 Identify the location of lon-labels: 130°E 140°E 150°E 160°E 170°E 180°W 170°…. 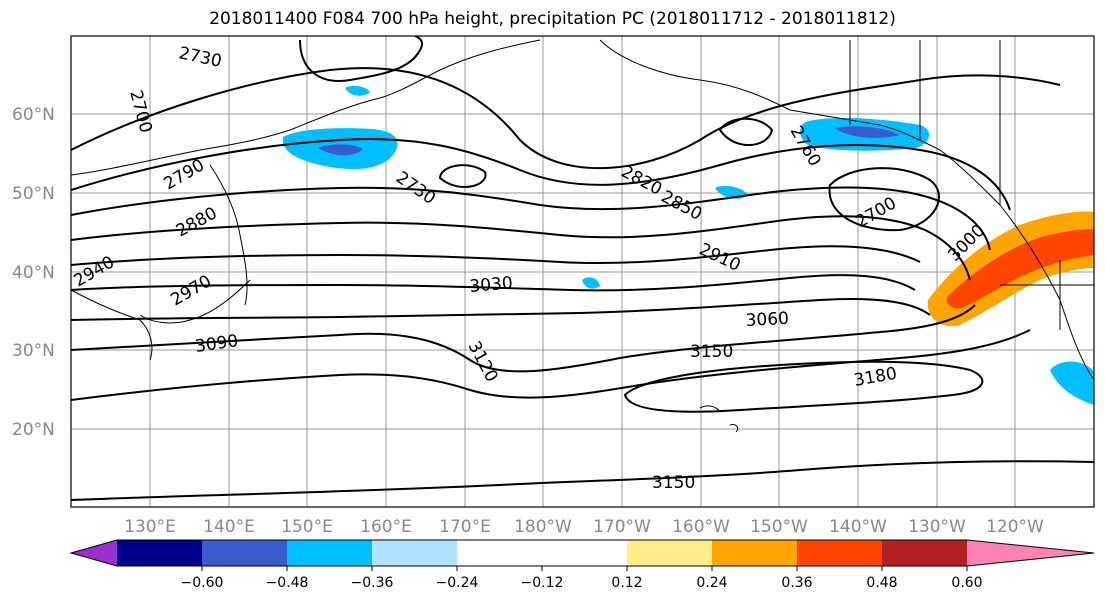
(584, 527).